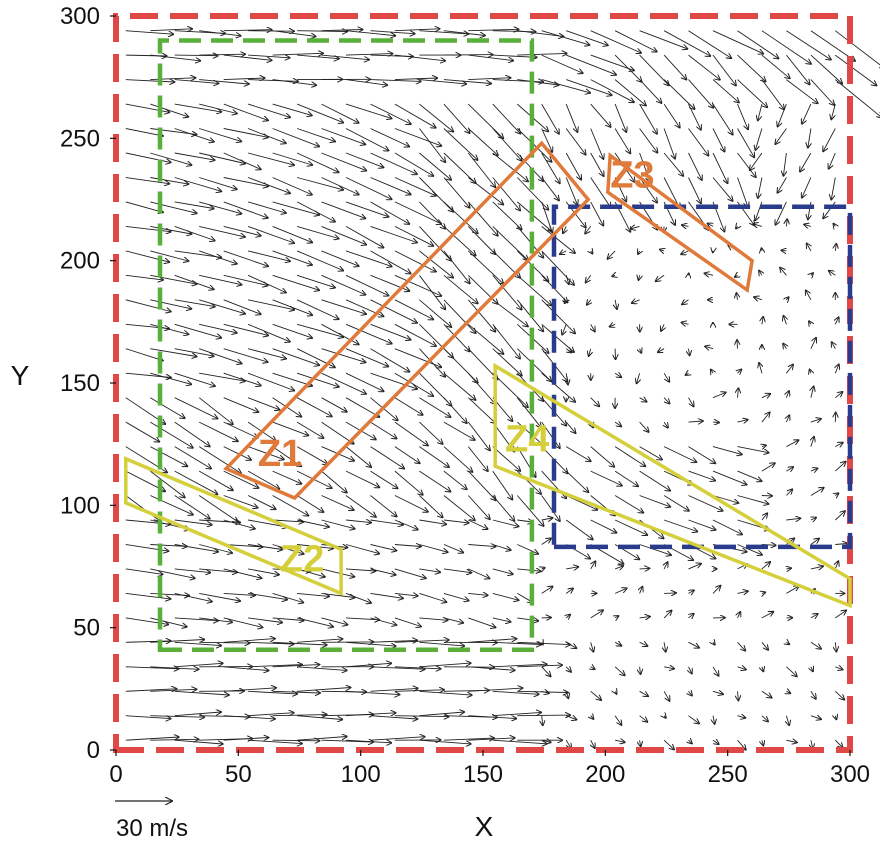 This screenshot has width=880, height=843. I want to click on y-tick-label: 50, so click(86, 628).